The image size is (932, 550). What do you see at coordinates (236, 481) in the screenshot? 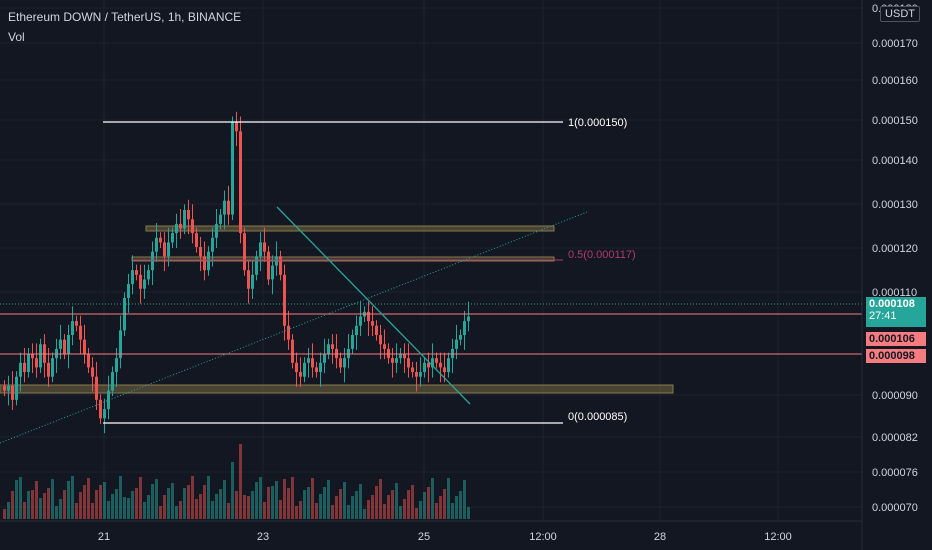
I see `volume-bars` at bounding box center [236, 481].